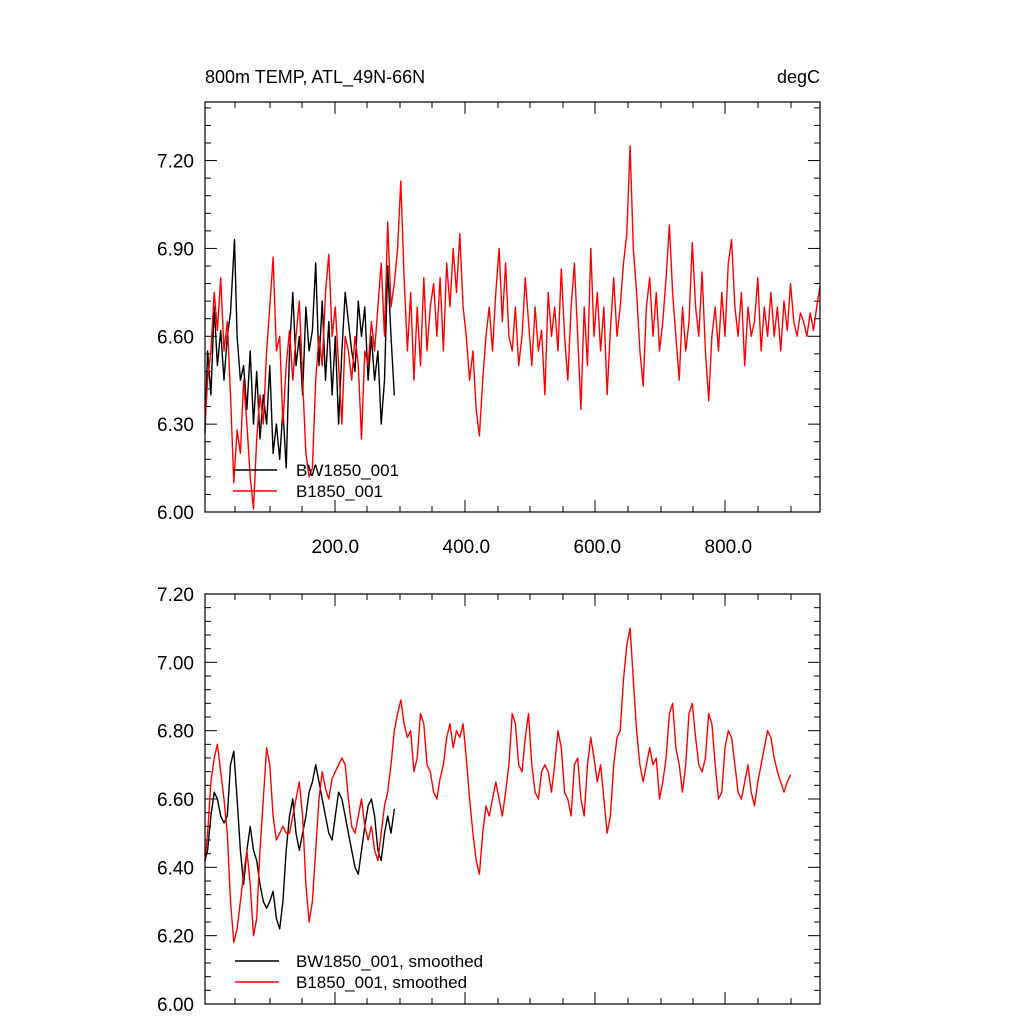 This screenshot has width=1024, height=1024. Describe the element at coordinates (359, 972) in the screenshot. I see `legend: BW1850_001, smoothed B1850_001, smoothed` at that location.